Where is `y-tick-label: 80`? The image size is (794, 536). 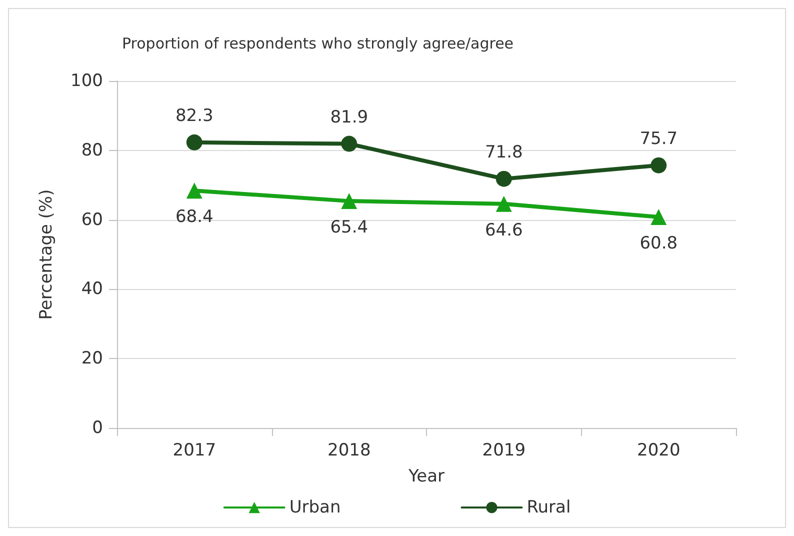
y-tick-label: 80 is located at coordinates (92, 150).